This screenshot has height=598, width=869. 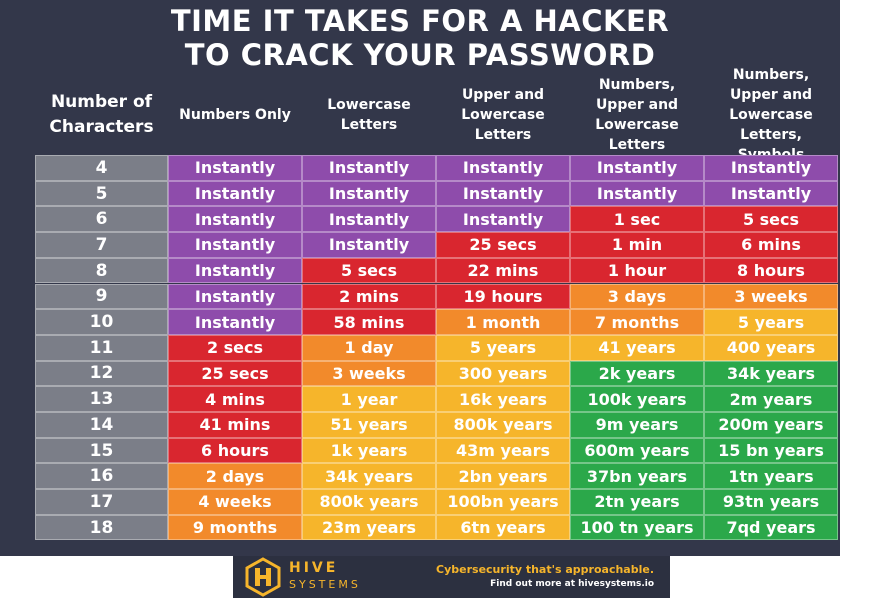 What do you see at coordinates (637, 322) in the screenshot?
I see `table-cell: 7 months` at bounding box center [637, 322].